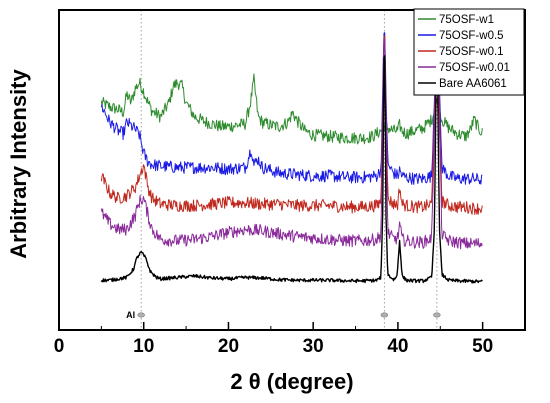 Image resolution: width=550 pixels, height=403 pixels. Describe the element at coordinates (228, 346) in the screenshot. I see `x-tick-label-2: 20` at that location.